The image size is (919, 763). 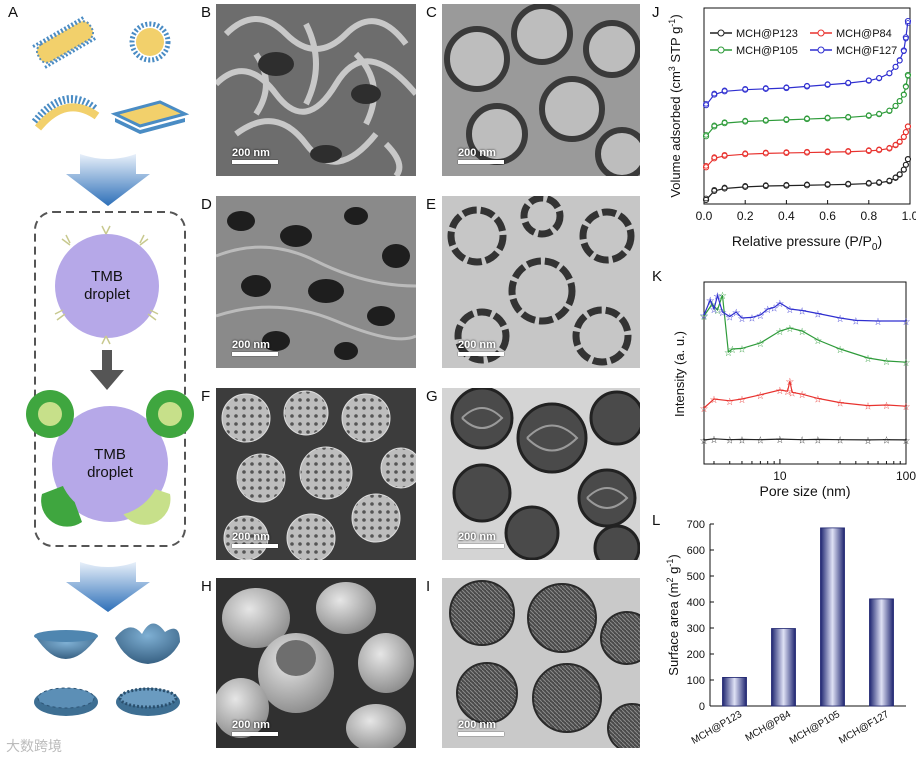 I want to click on x-tick-label: 0.8, so click(x=868, y=216).